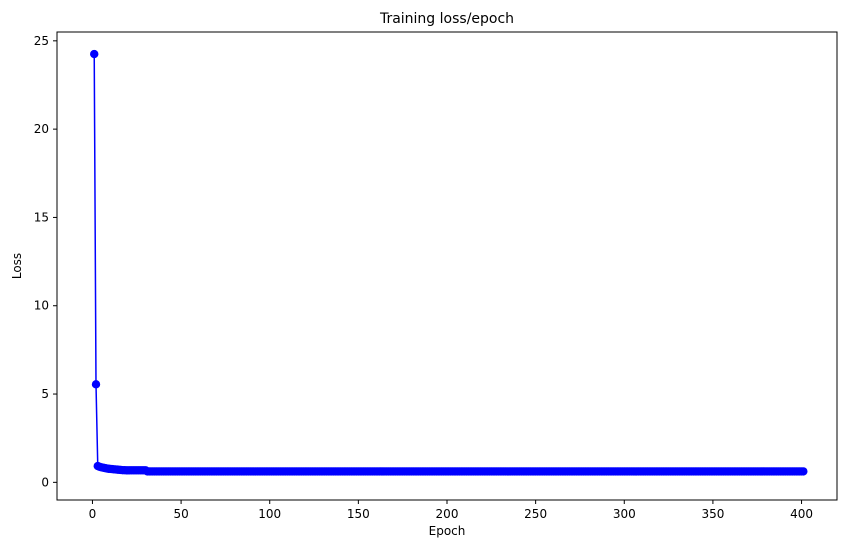  Describe the element at coordinates (93, 514) in the screenshot. I see `x-tick-label: 0` at that location.